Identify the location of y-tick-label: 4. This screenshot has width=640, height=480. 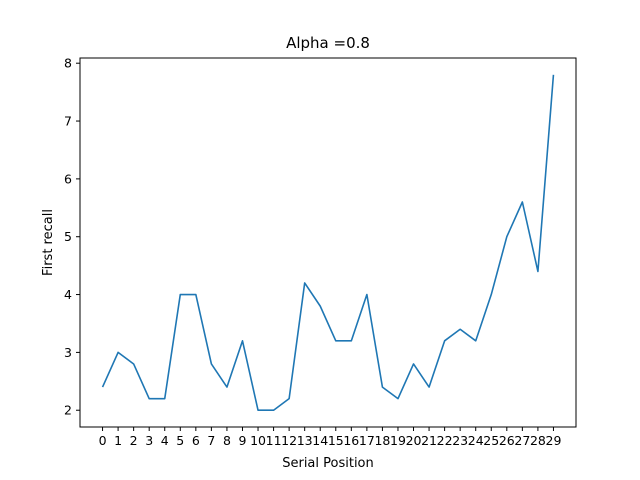
(68, 294).